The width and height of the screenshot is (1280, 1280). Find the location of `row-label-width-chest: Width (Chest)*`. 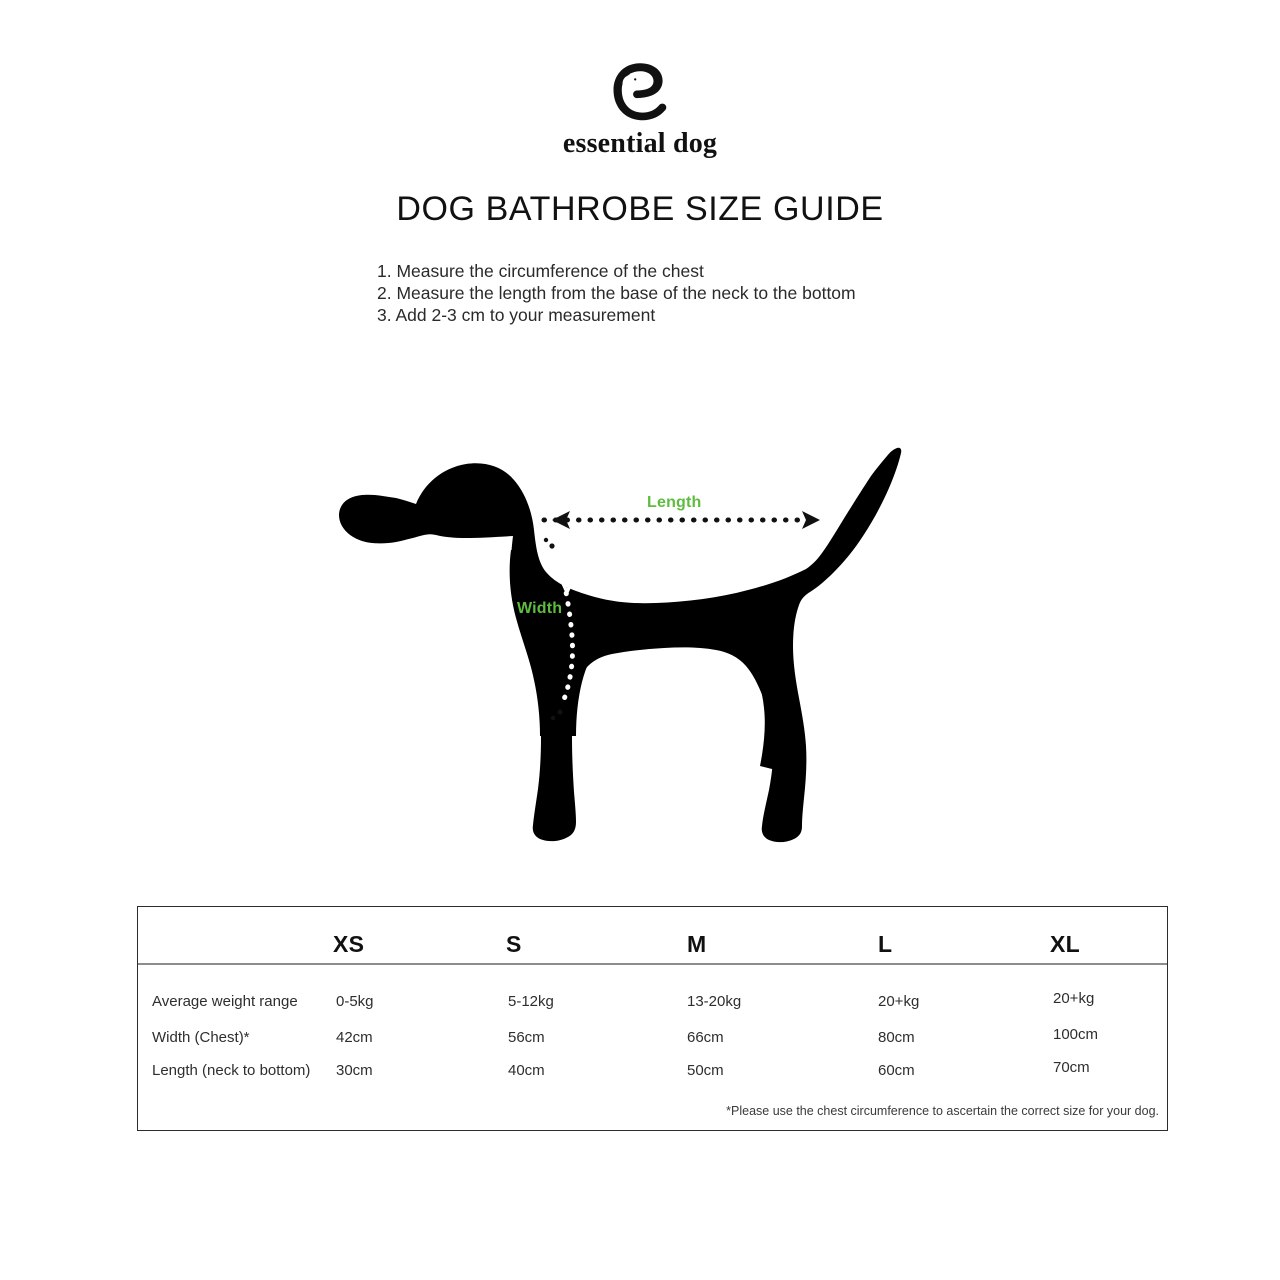

row-label-width-chest: Width (Chest)* is located at coordinates (201, 1037).